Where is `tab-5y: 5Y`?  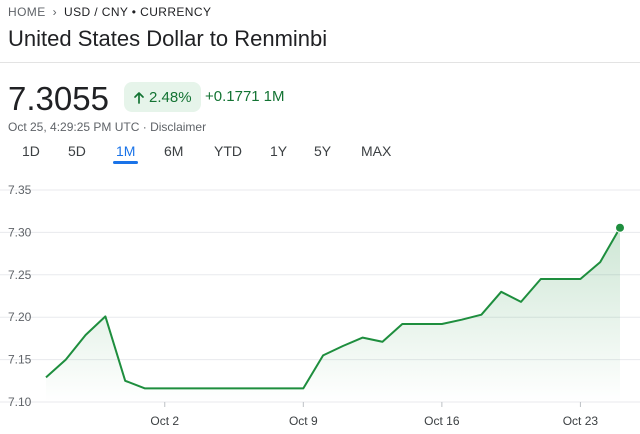
tab-5y: 5Y is located at coordinates (323, 151).